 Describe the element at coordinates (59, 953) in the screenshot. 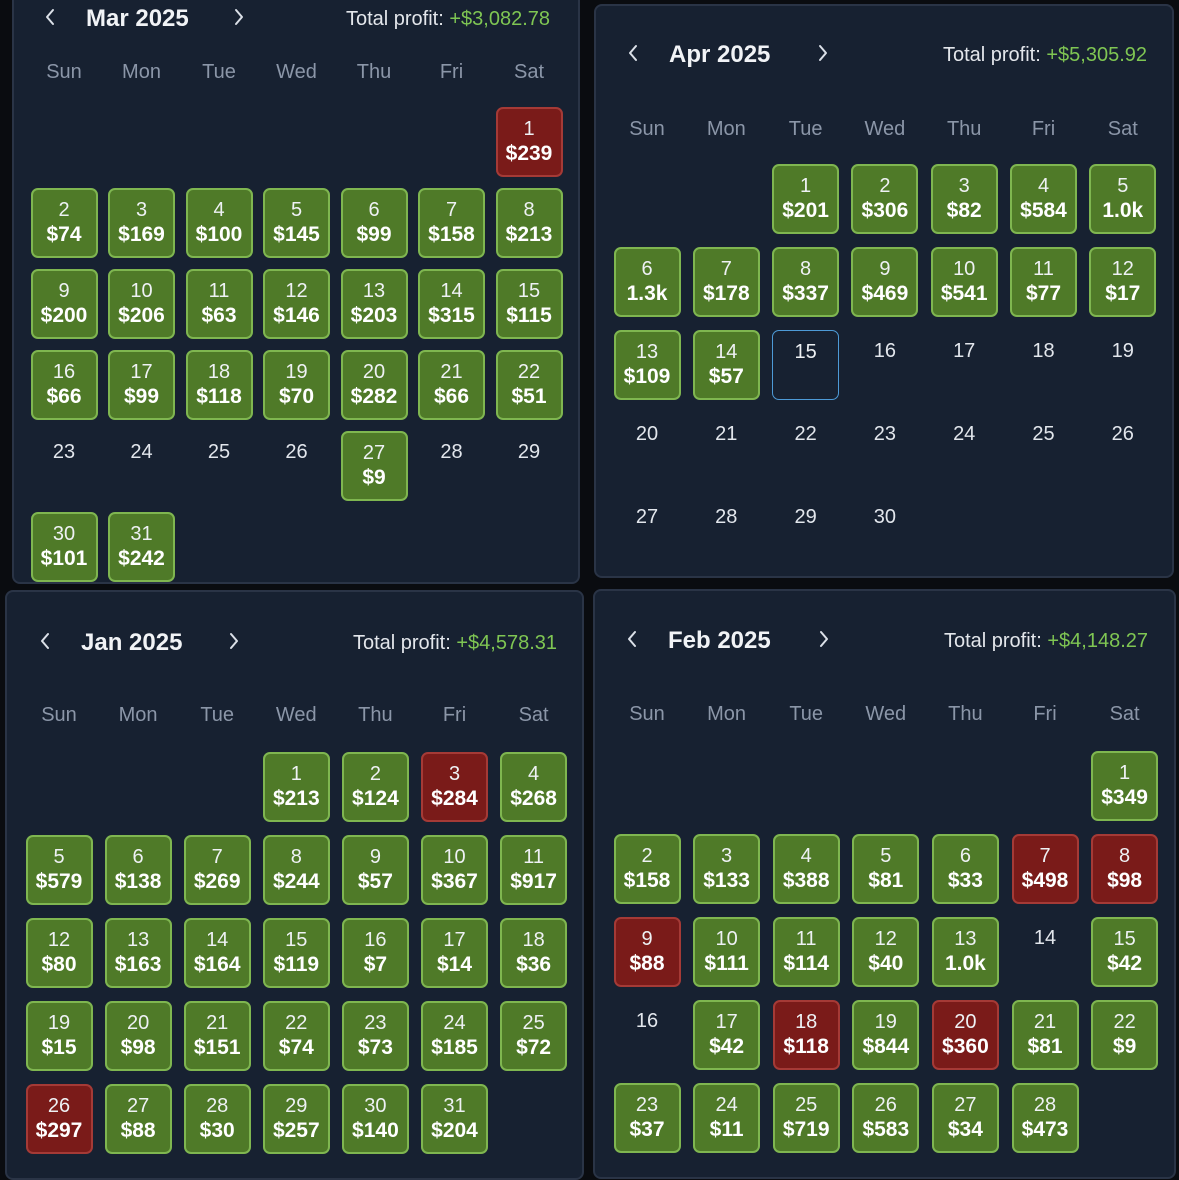

I see `day-cell: 12 $80` at that location.